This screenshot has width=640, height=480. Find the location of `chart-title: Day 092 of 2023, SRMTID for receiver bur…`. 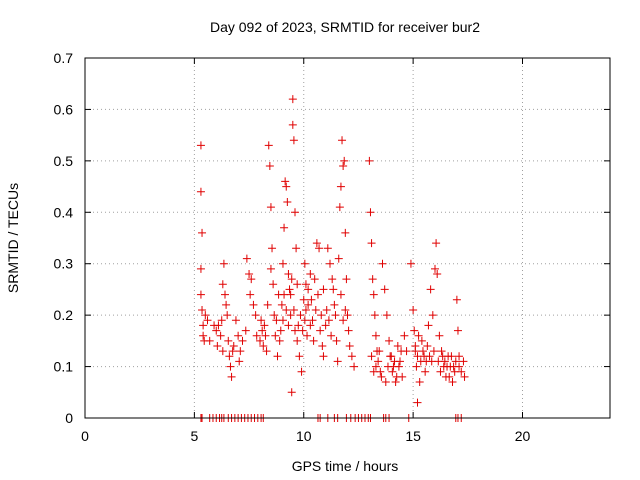

chart-title: Day 092 of 2023, SRMTID for receiver bur… is located at coordinates (345, 27).